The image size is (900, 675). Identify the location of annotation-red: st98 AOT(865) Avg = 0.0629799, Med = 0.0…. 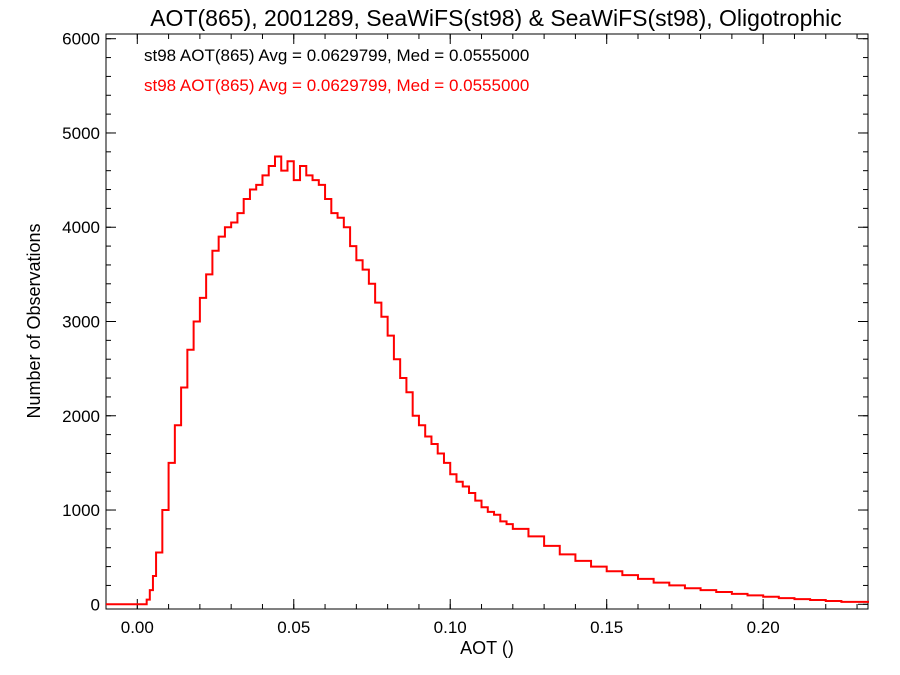
(336, 85).